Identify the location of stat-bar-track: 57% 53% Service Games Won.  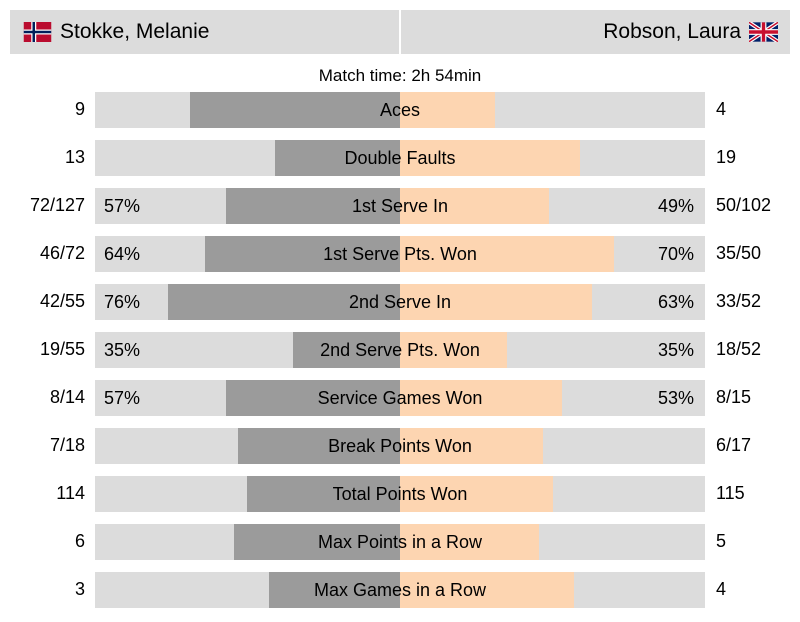
(400, 398).